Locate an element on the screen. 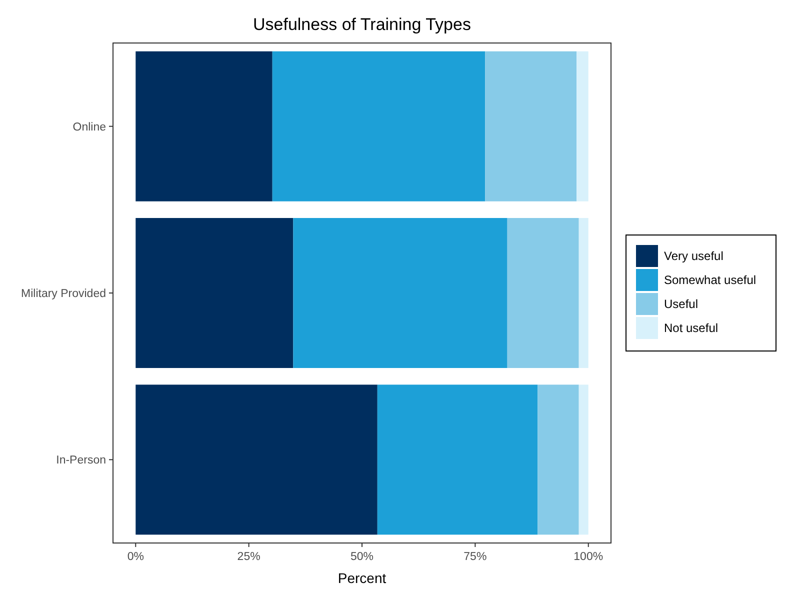 The width and height of the screenshot is (789, 600). chart-title: Usefulness of Training Types is located at coordinates (362, 24).